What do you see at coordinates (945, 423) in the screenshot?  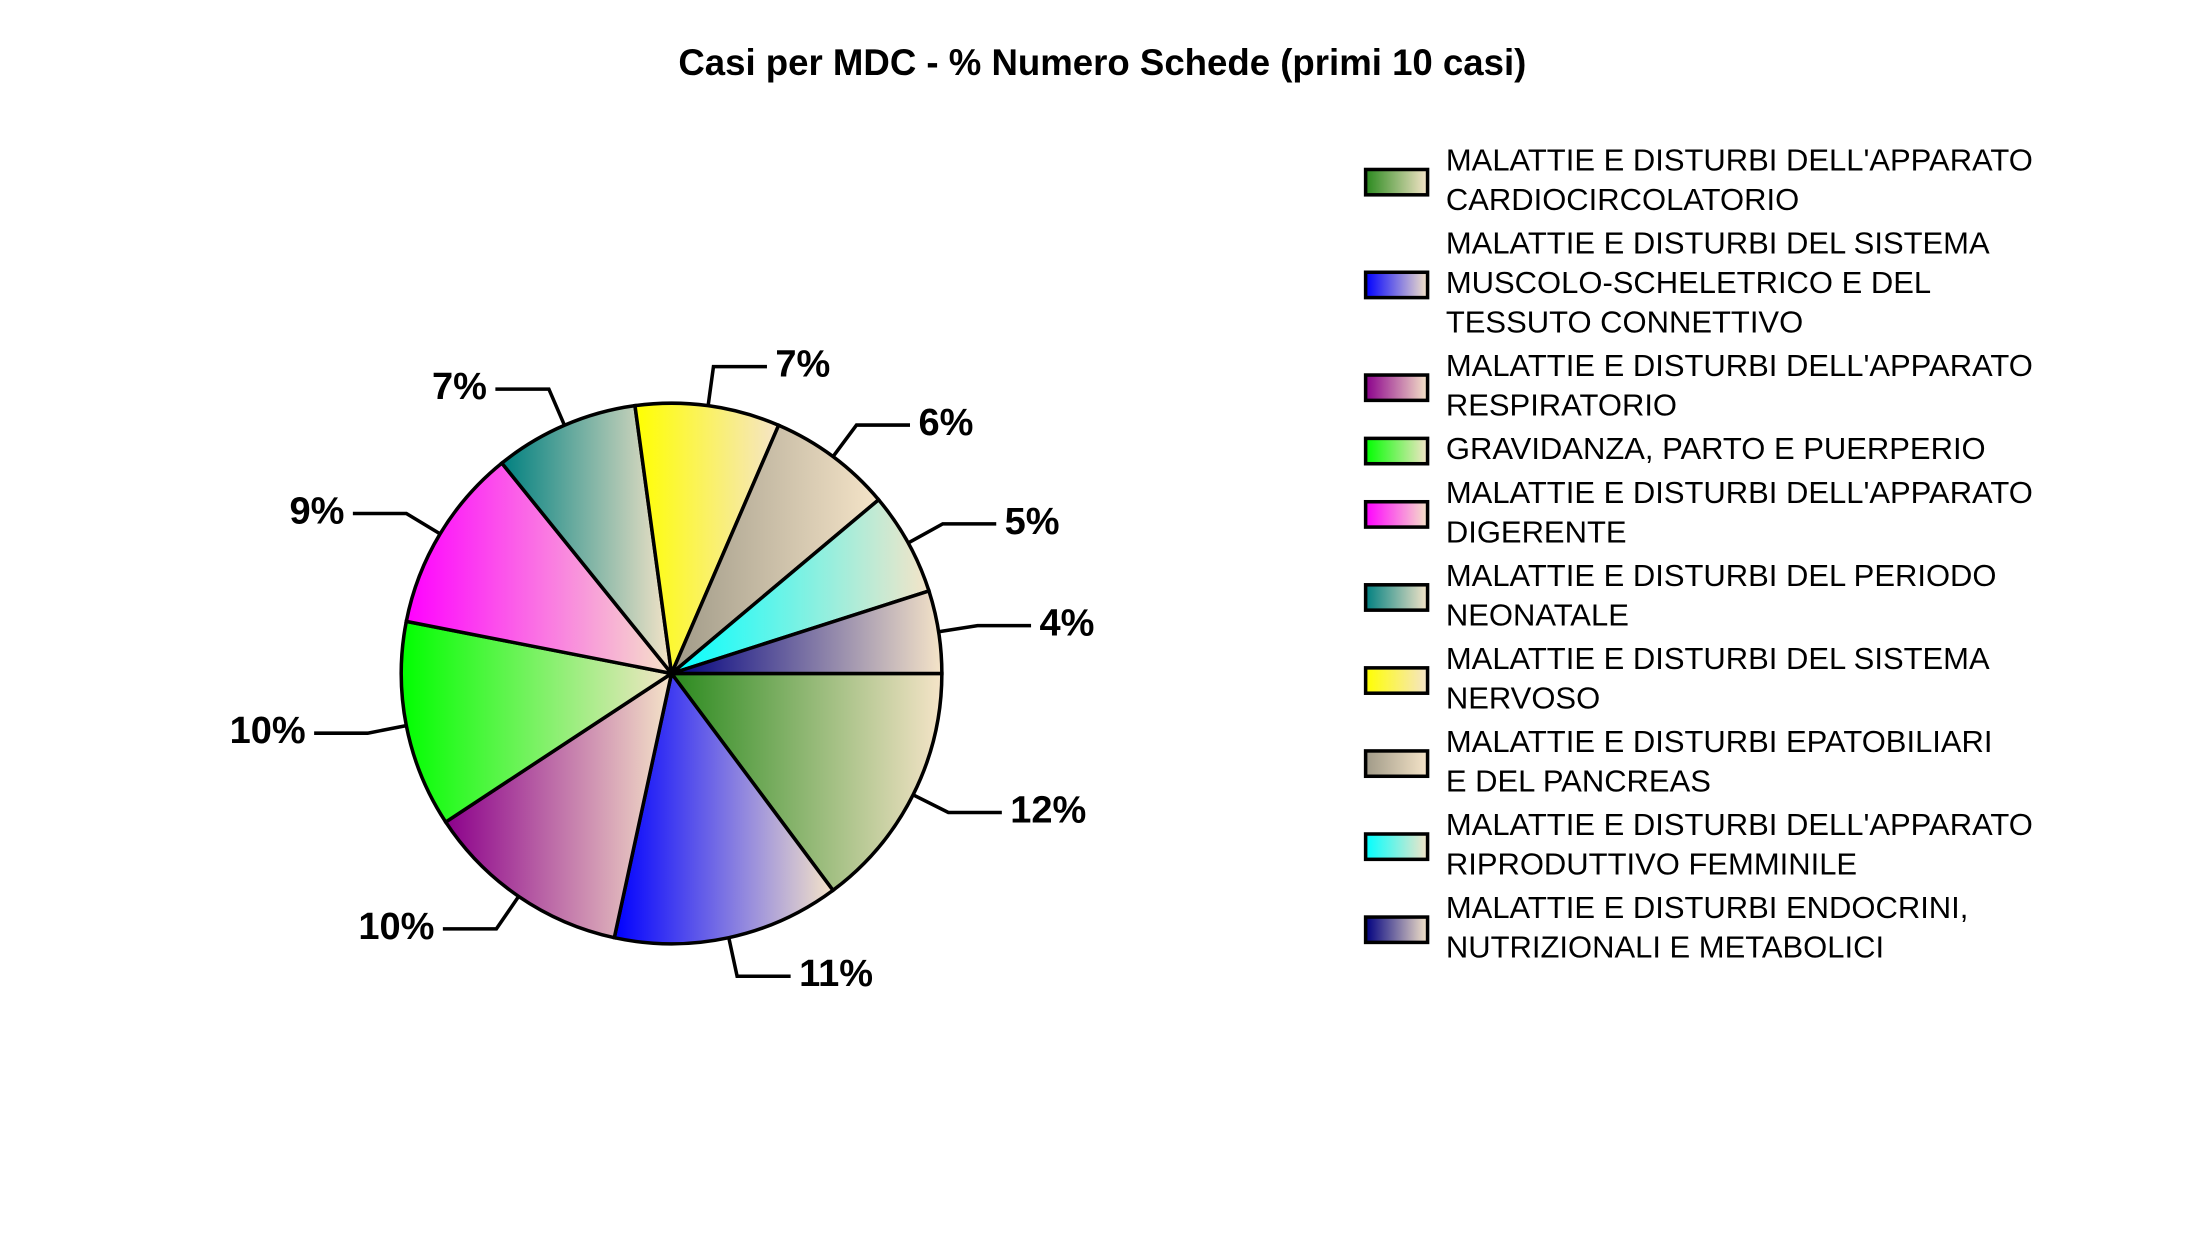 I see `data-label: 6%` at bounding box center [945, 423].